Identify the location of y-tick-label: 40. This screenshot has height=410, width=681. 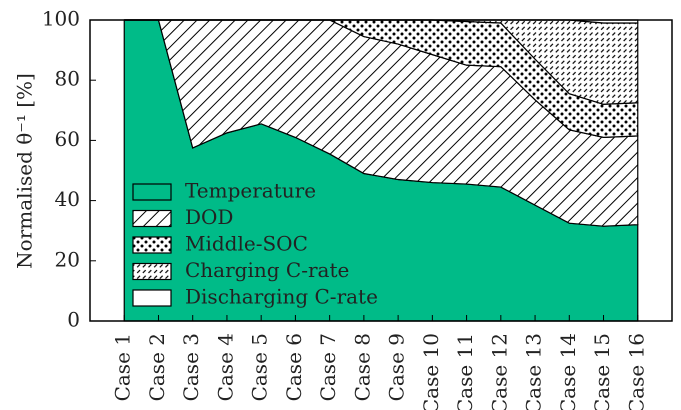
(67, 199).